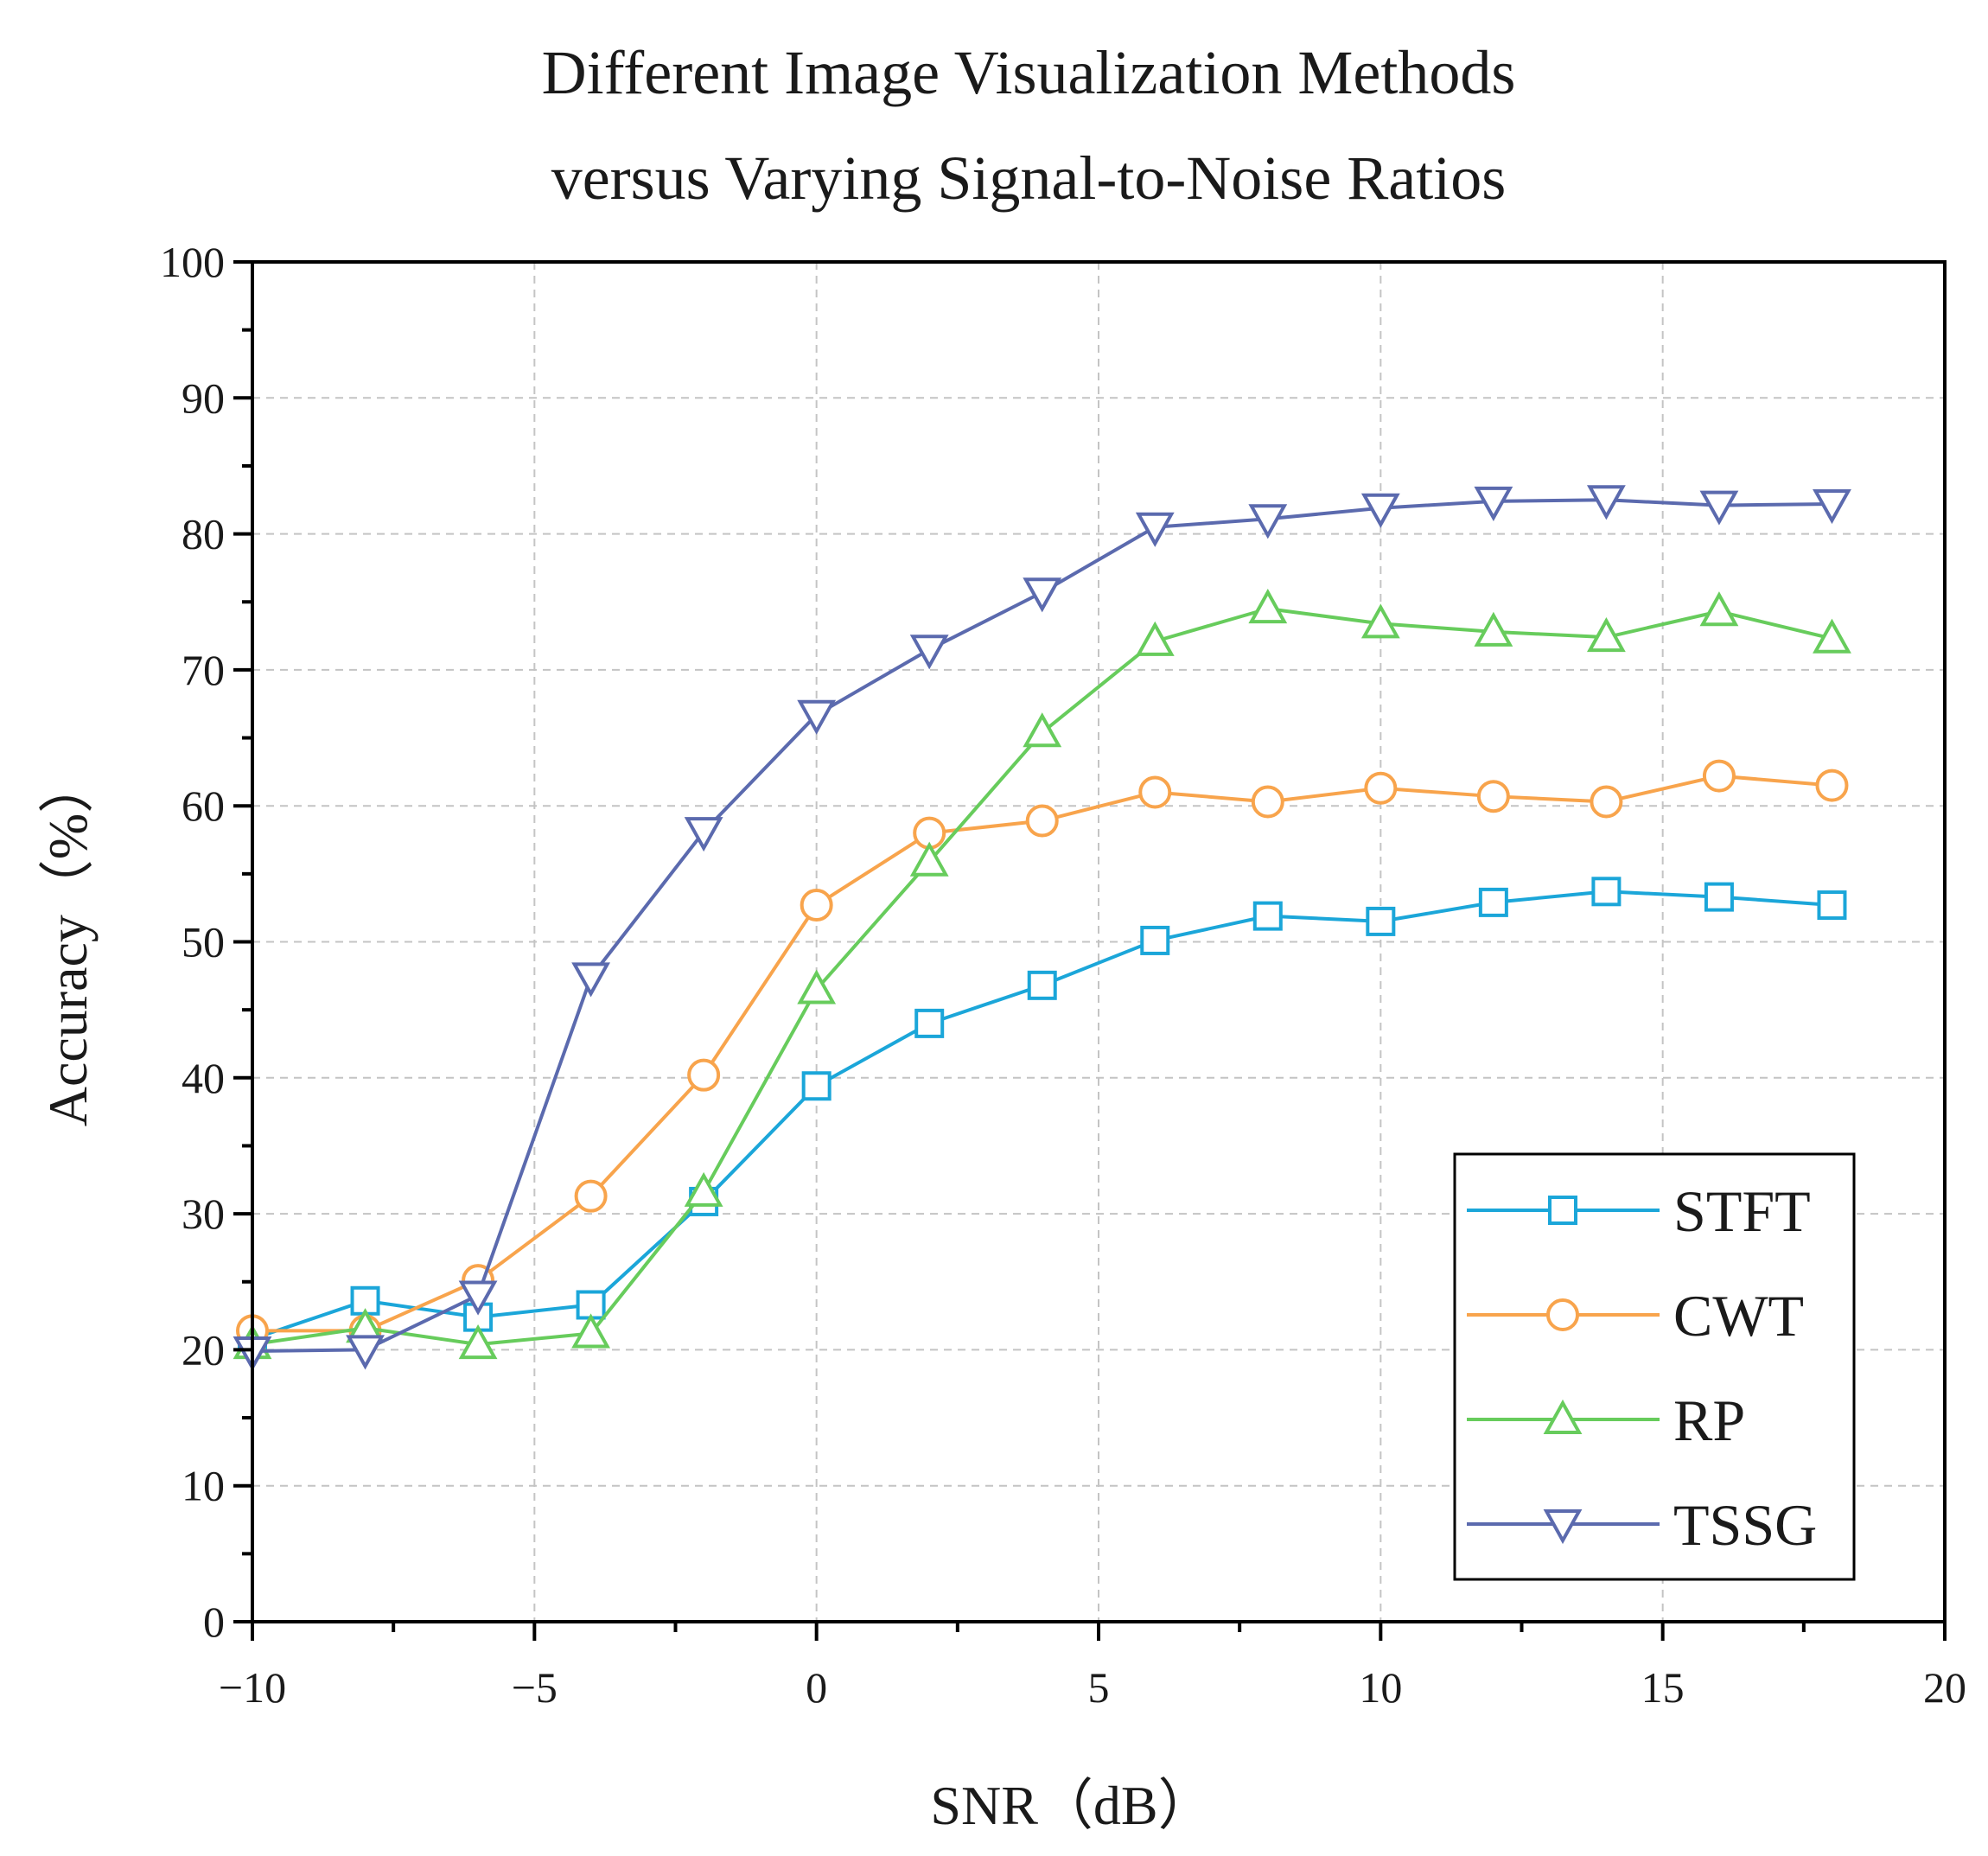 The width and height of the screenshot is (1988, 1856). Describe the element at coordinates (214, 1622) in the screenshot. I see `y-tick-label: 0` at that location.